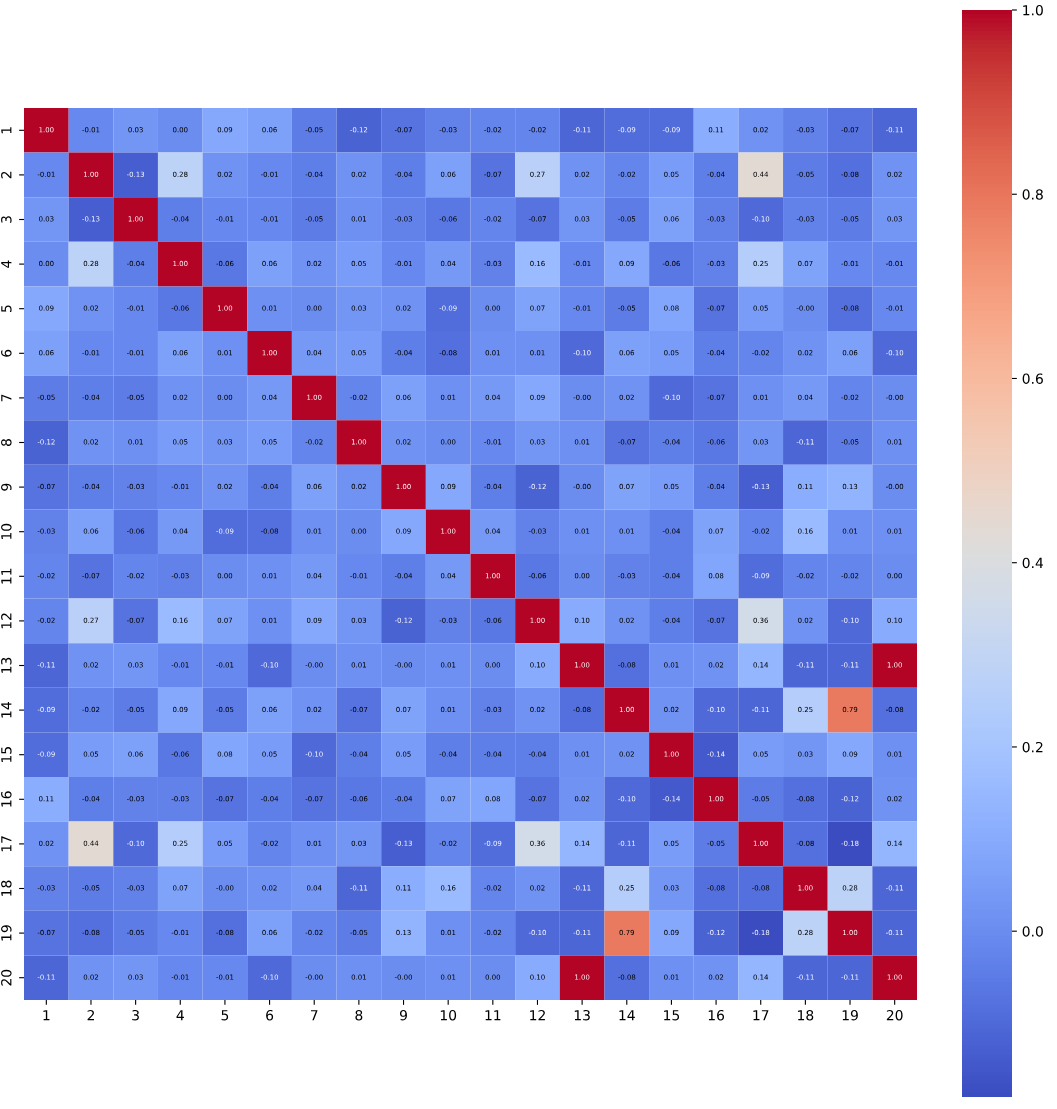  I want to click on y-tick-label: 1, so click(6, 130).